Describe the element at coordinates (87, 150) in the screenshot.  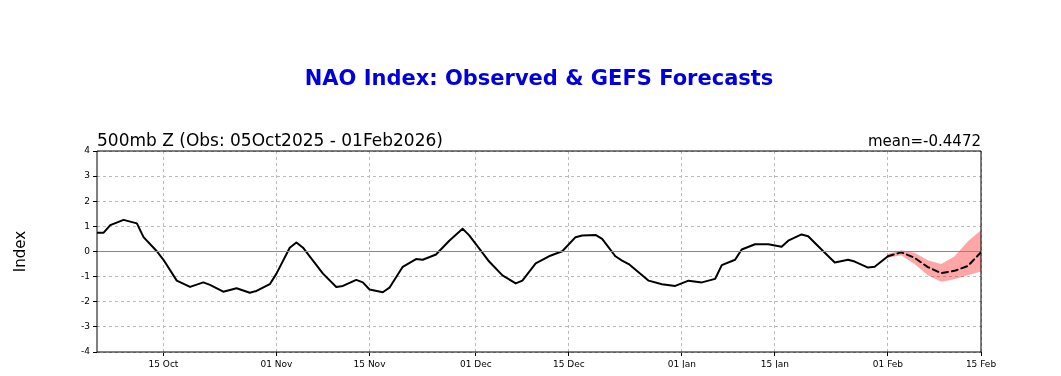
I see `y-tick-label: 4` at that location.